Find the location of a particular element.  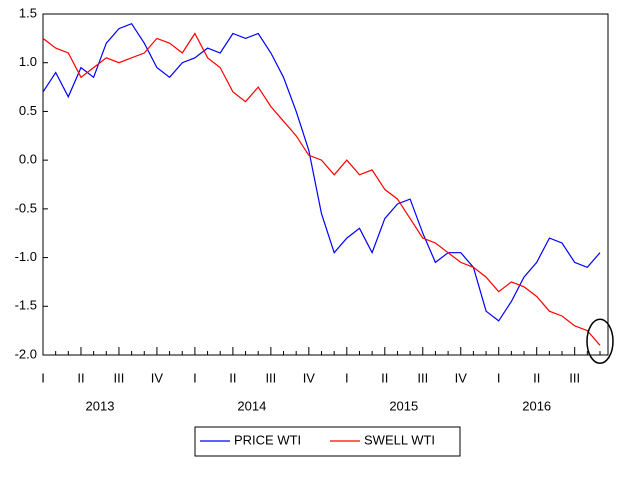

legend-label: PRICE WTI is located at coordinates (267, 439).